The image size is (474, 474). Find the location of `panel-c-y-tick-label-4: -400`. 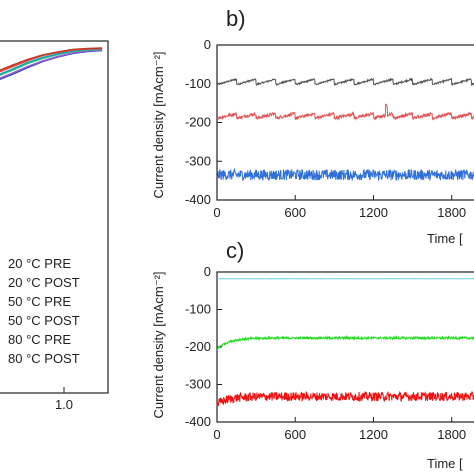

panel-c-y-tick-label-4: -400 is located at coordinates (198, 421).